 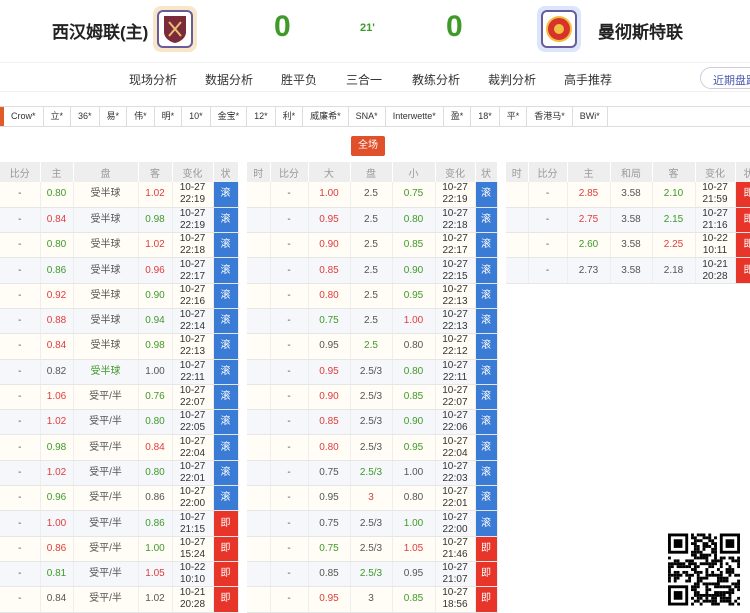 I want to click on nav-item-data-analysis: 数据分析, so click(x=229, y=80).